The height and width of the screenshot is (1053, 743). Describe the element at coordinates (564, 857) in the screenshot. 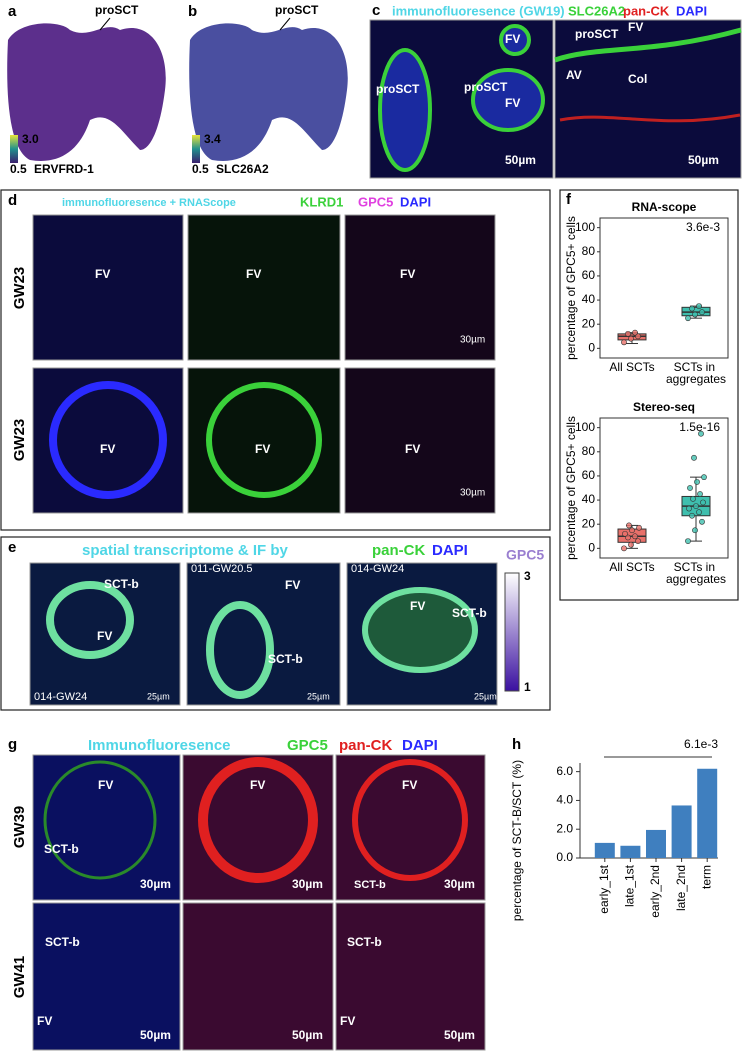

I see `y-tick-label: 0.0` at that location.